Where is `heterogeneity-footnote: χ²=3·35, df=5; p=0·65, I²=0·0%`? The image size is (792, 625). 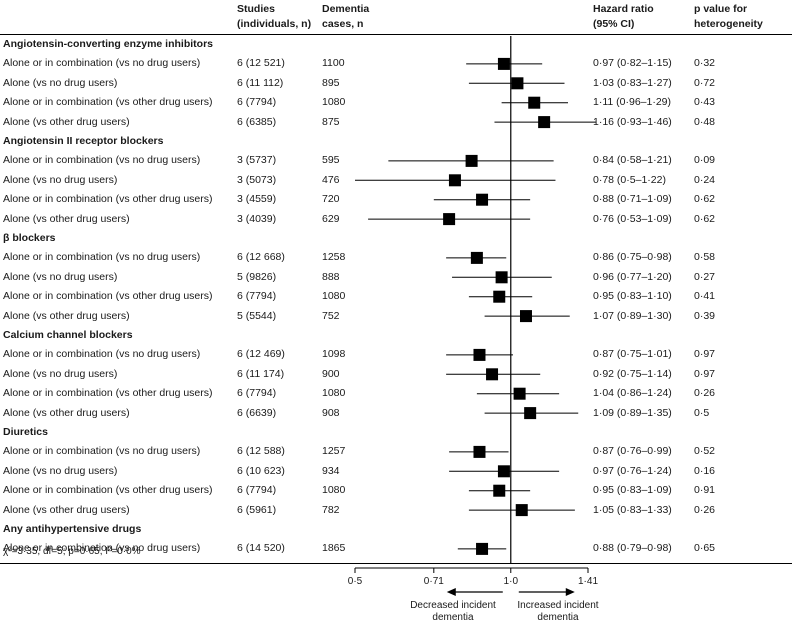
heterogeneity-footnote: χ²=3·35, df=5; p=0·65, I²=0·0% is located at coordinates (72, 551).